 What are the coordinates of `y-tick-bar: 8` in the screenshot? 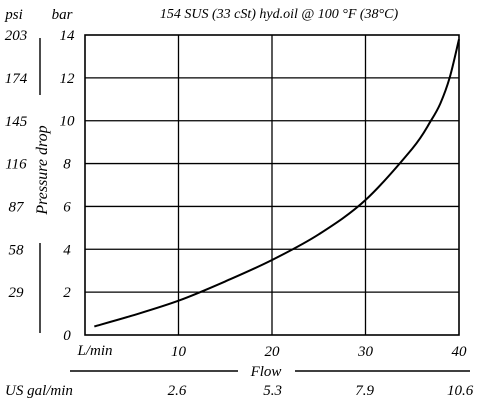 It's located at (67, 165).